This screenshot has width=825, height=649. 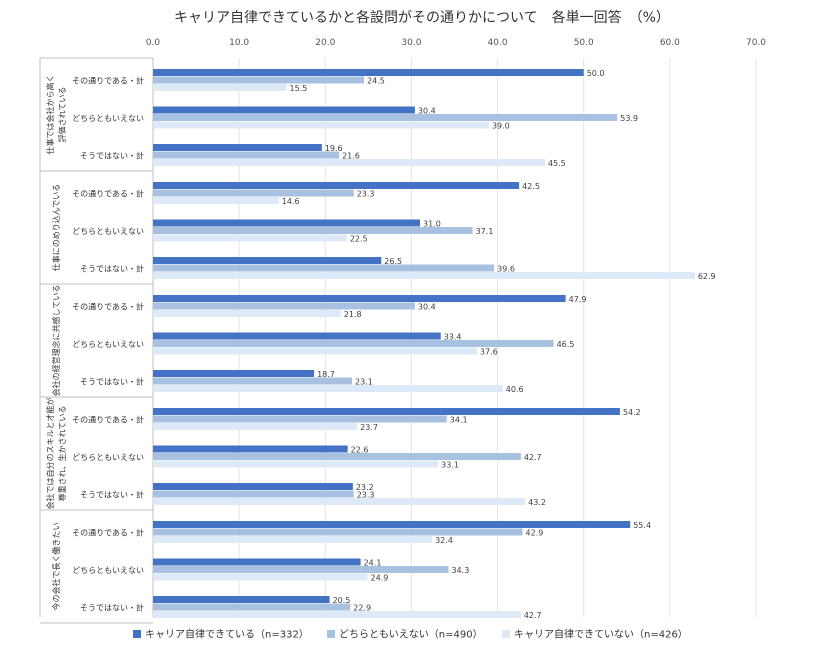 What do you see at coordinates (62, 115) in the screenshot?
I see `group-label-line: 評価されている` at bounding box center [62, 115].